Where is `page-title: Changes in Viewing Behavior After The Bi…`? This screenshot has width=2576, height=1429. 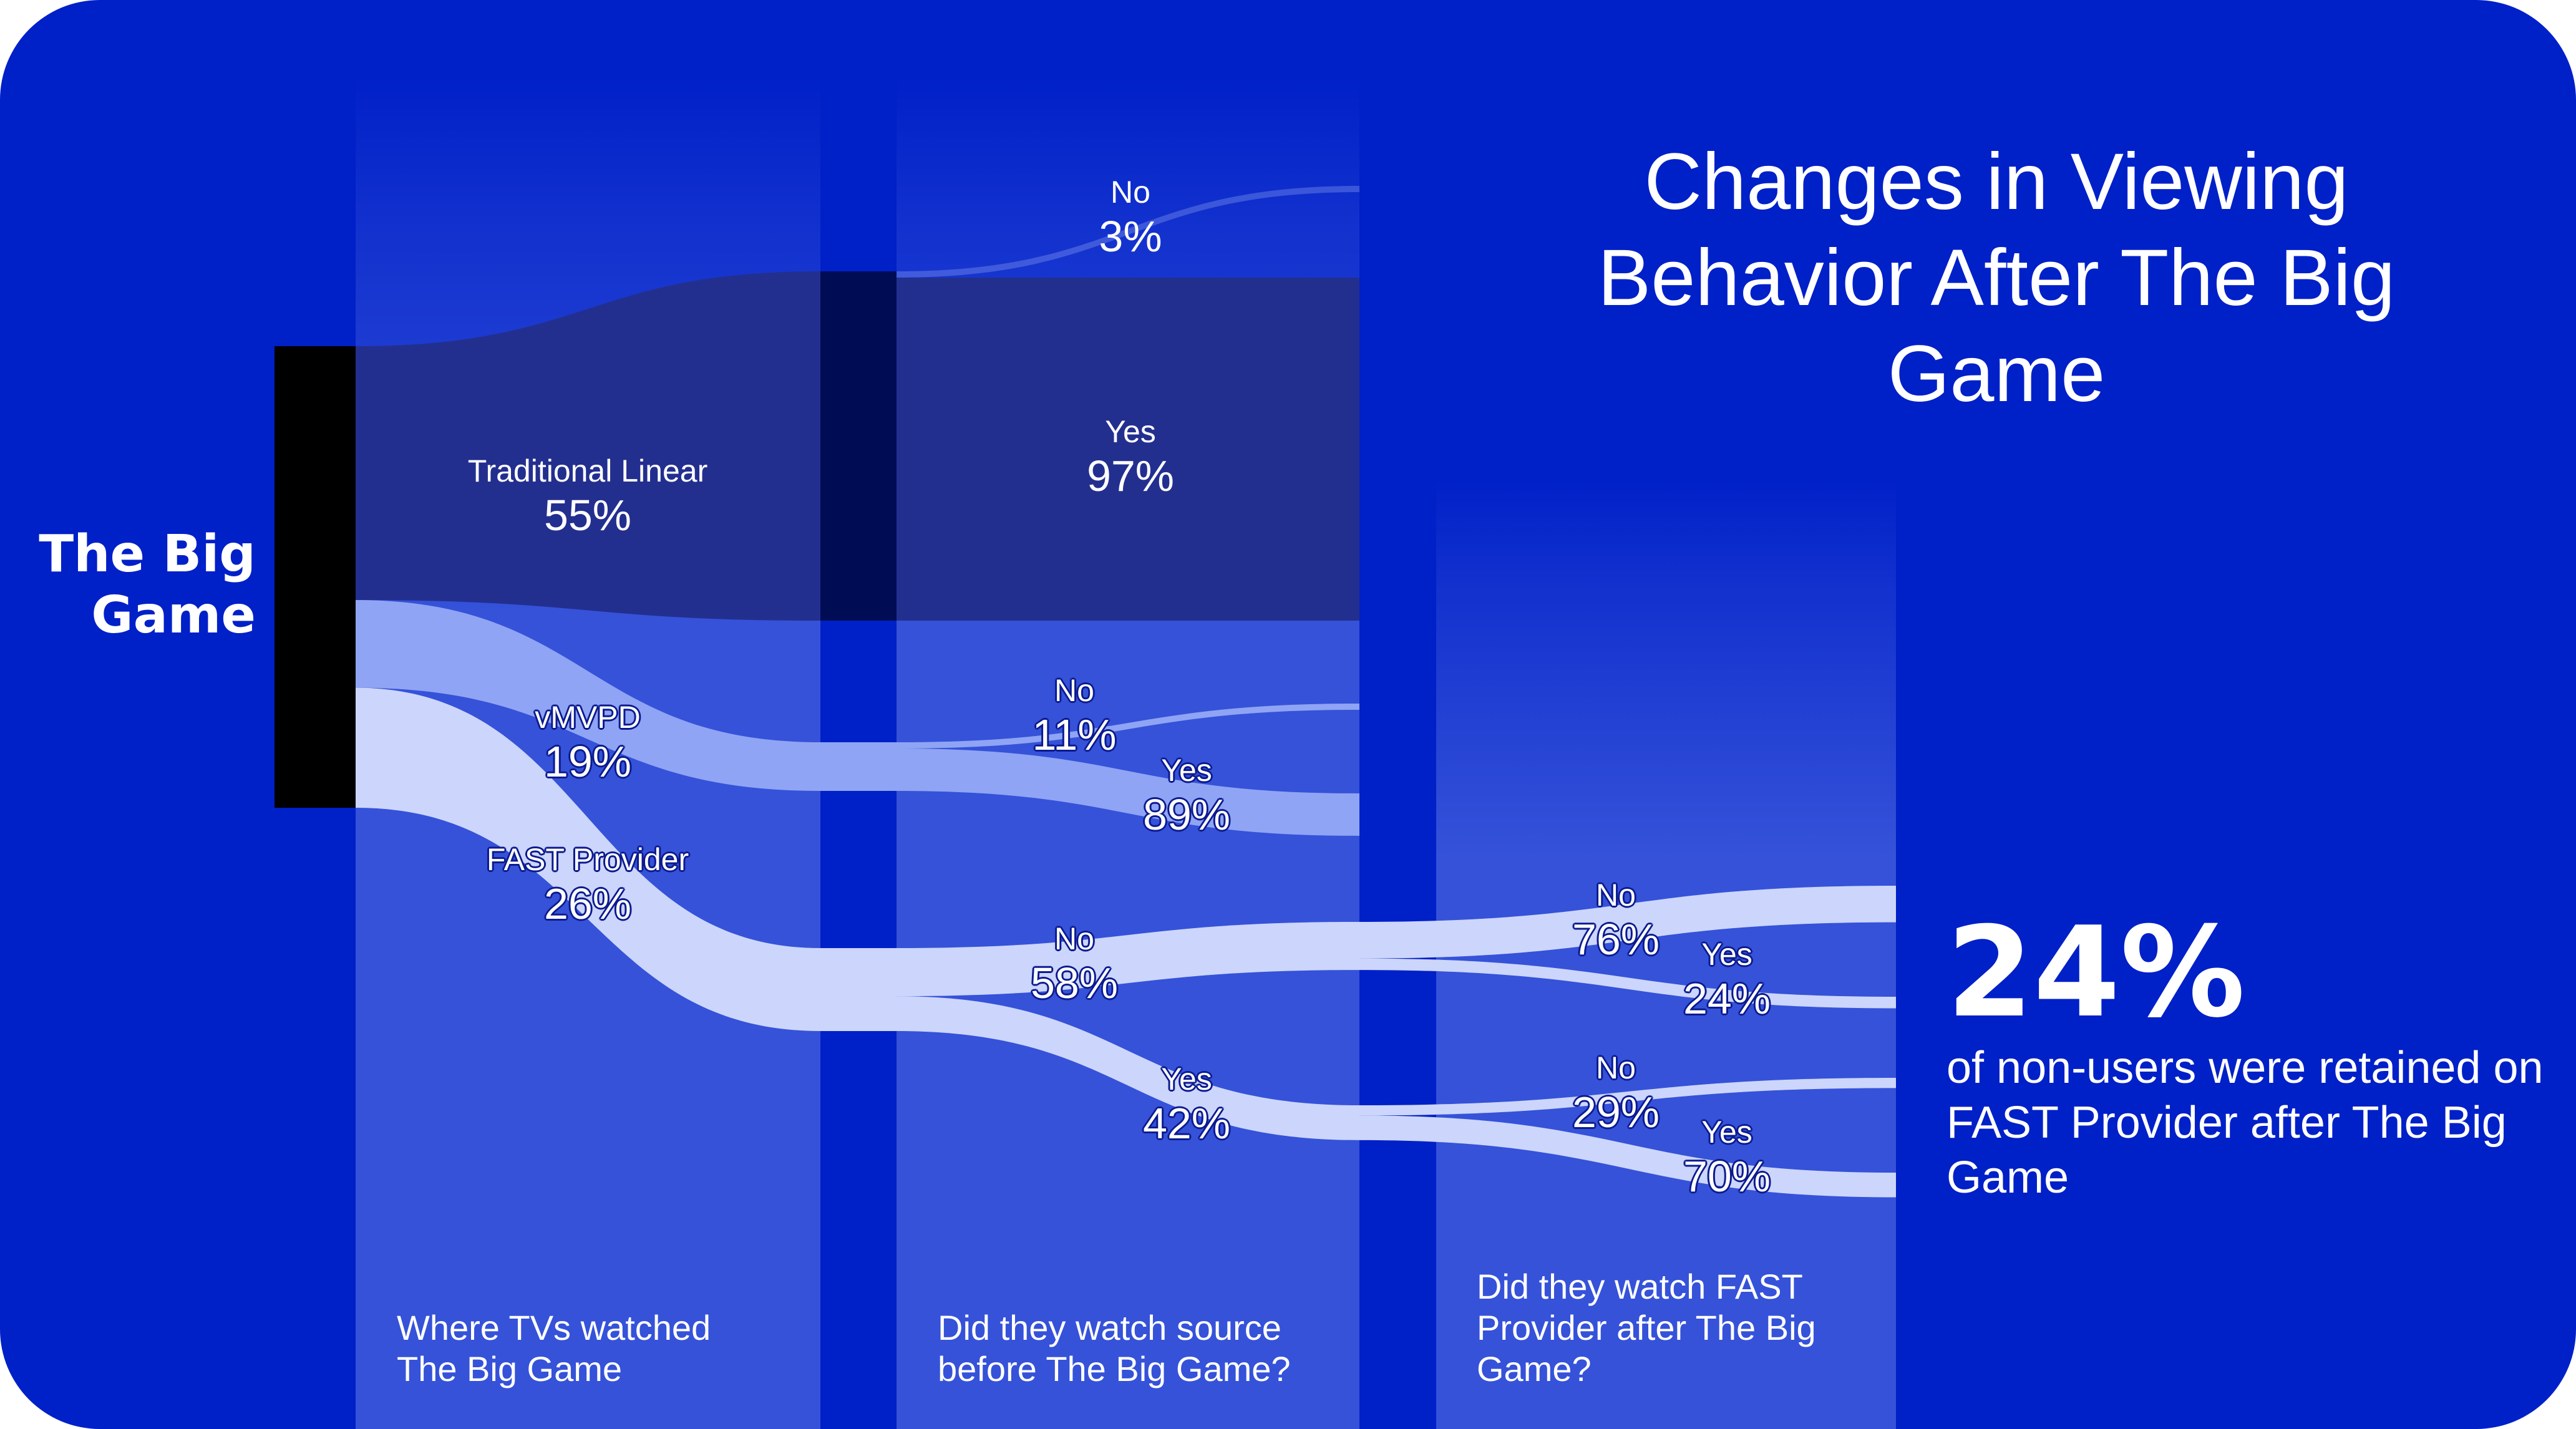
page-title: Changes in Viewing Behavior After The Bi… is located at coordinates (1997, 278).